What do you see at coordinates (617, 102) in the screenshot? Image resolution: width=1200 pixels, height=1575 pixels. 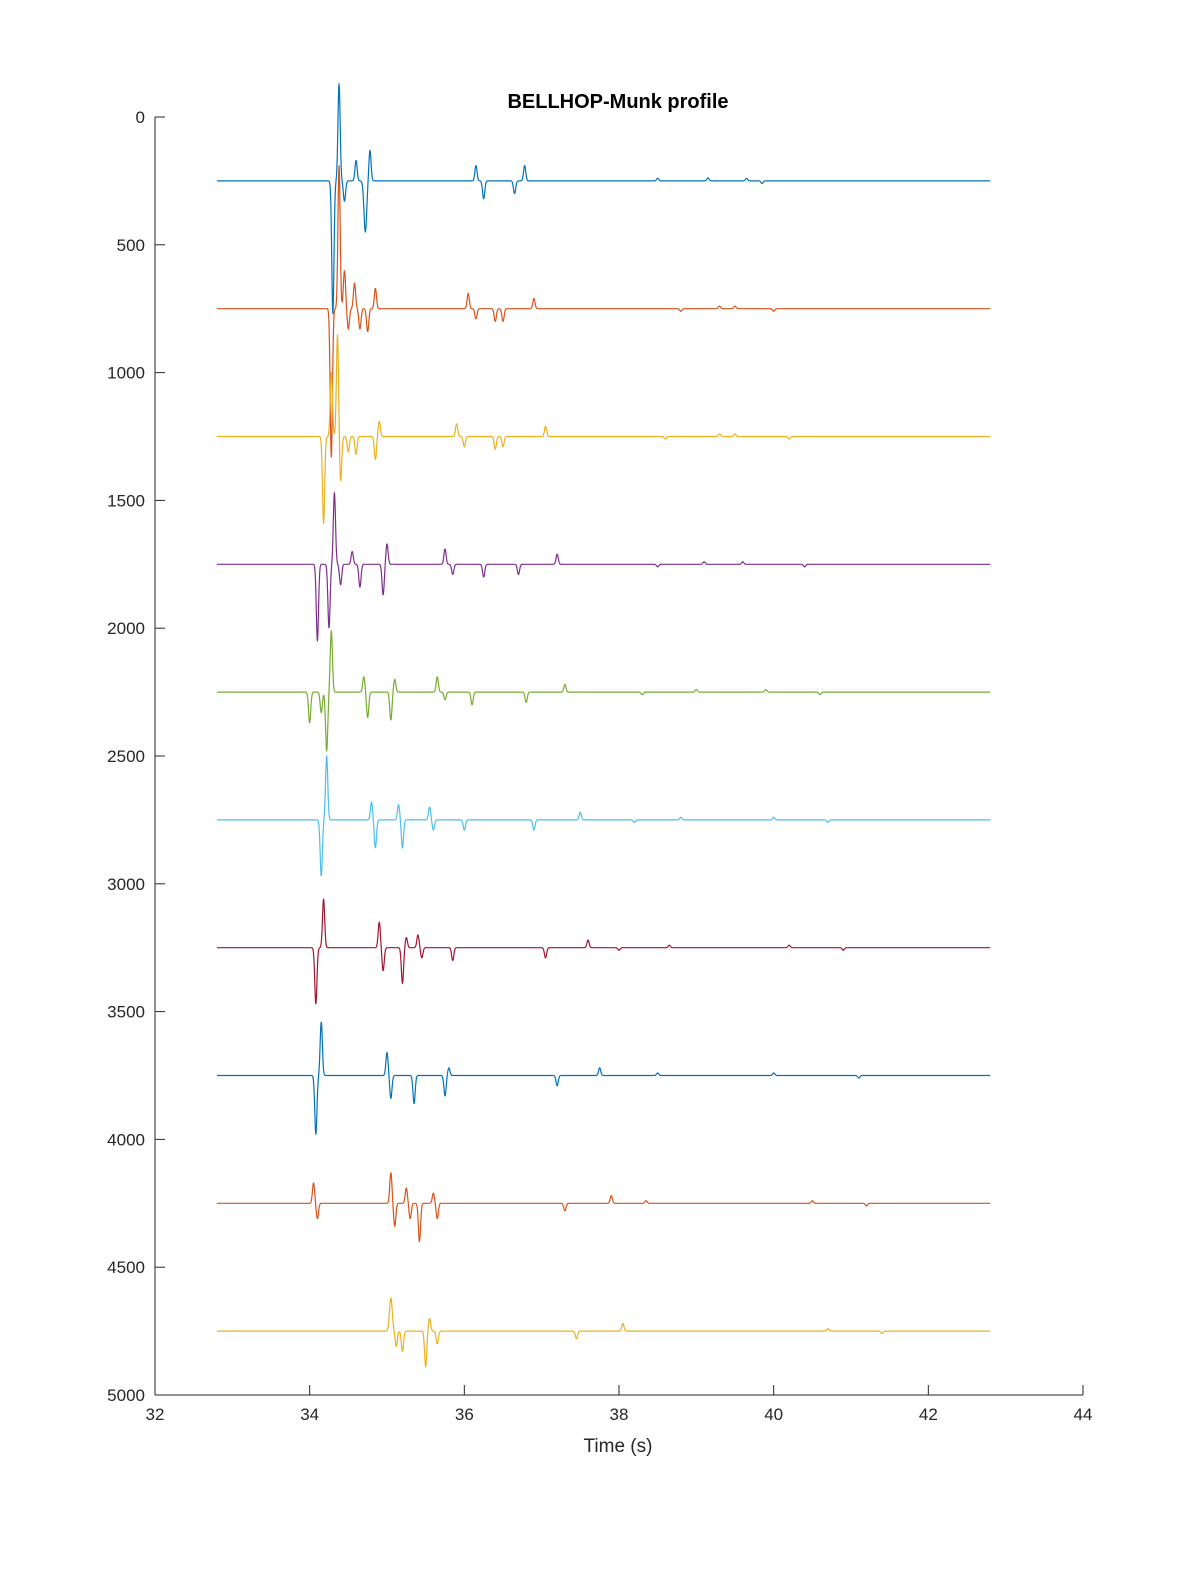 I see `chart-title: BELLHOP-Munk profile` at bounding box center [617, 102].